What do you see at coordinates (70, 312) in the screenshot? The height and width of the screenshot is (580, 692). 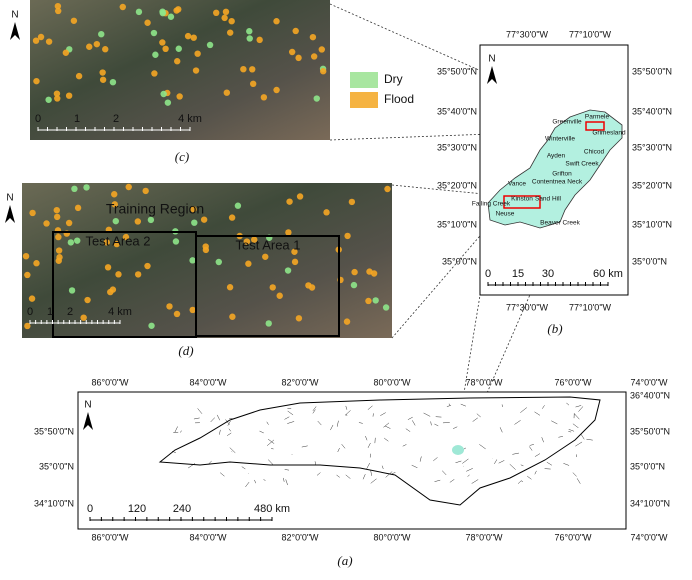 I see `scale-label: 2` at bounding box center [70, 312].